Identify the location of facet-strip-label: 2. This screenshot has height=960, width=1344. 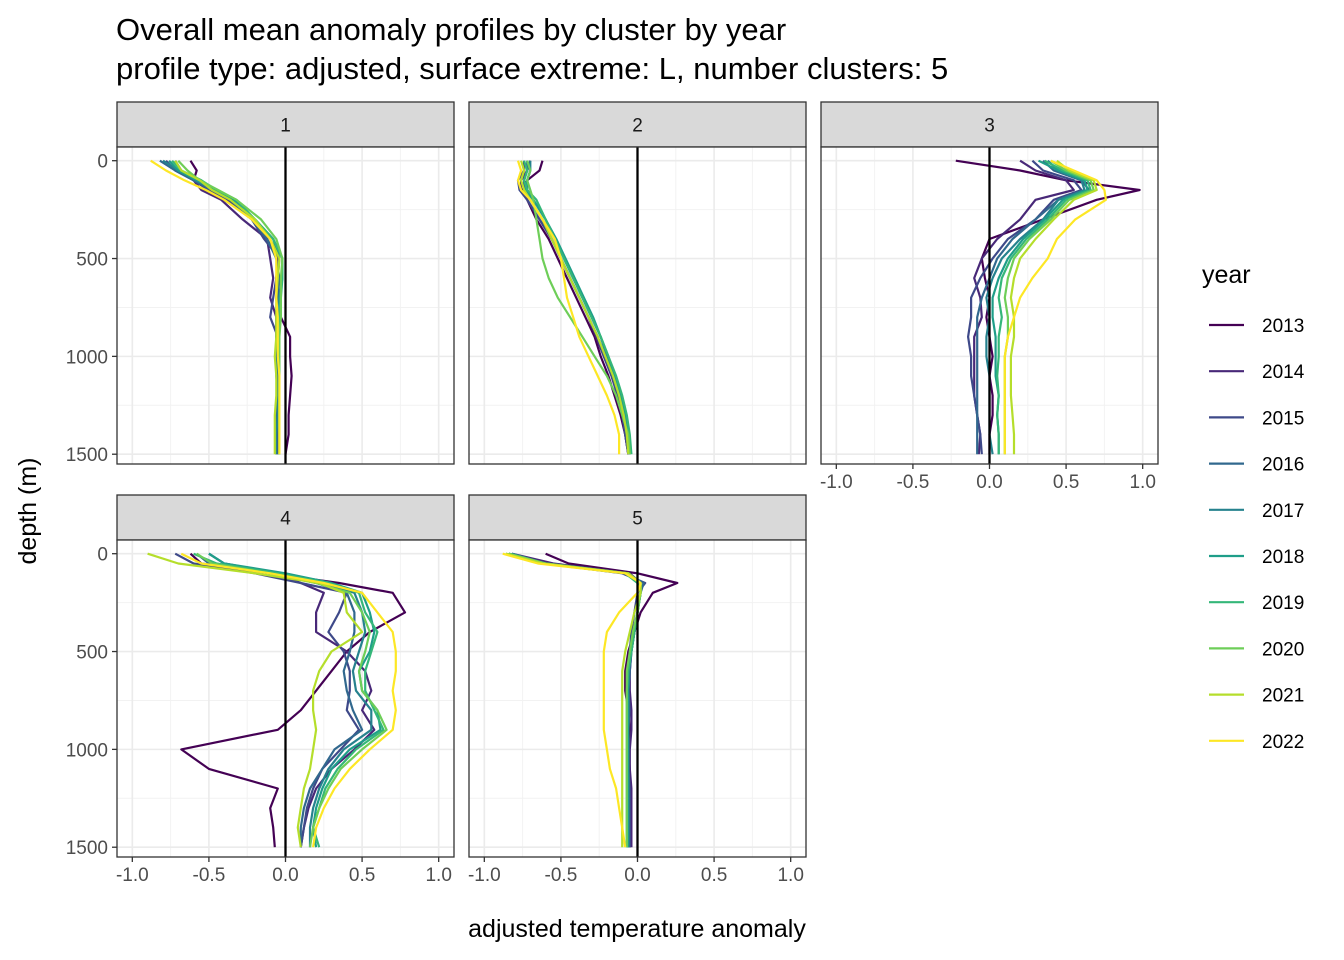
(637, 126).